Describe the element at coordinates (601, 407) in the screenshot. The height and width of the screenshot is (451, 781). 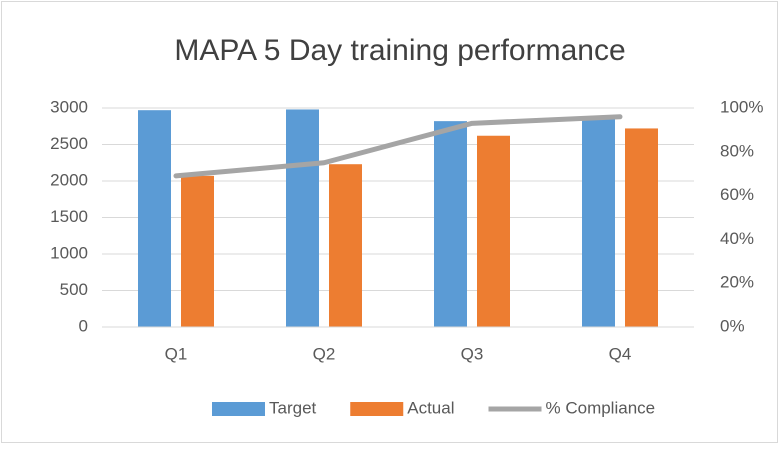
I see `legend-label: % Compliance` at that location.